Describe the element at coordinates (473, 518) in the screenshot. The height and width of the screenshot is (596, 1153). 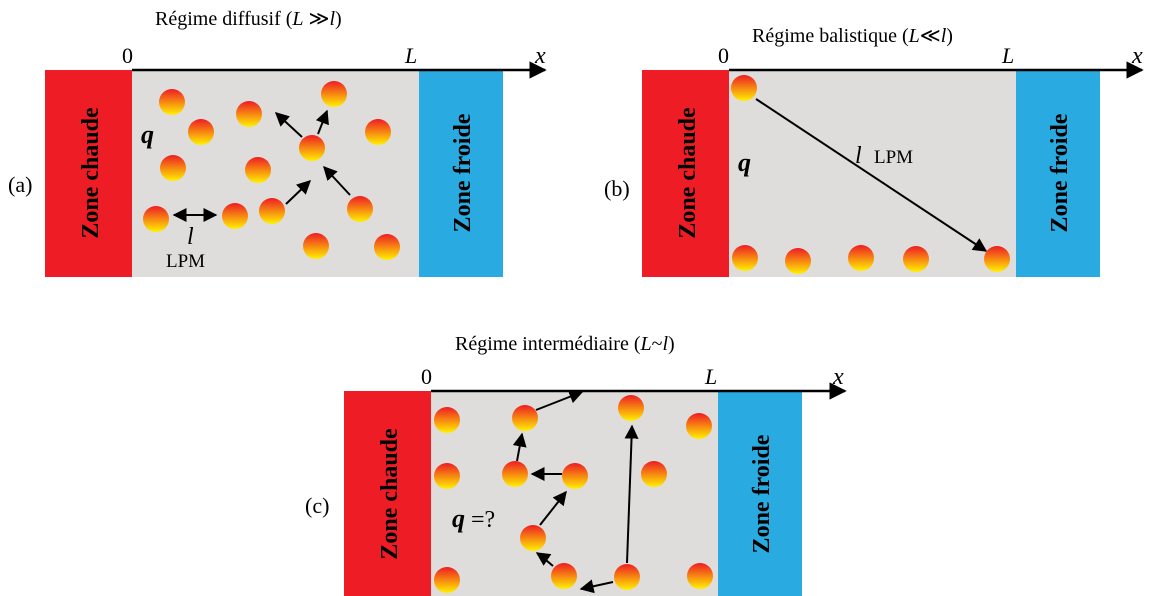
I see `heat-flux-symbol: q =?` at that location.